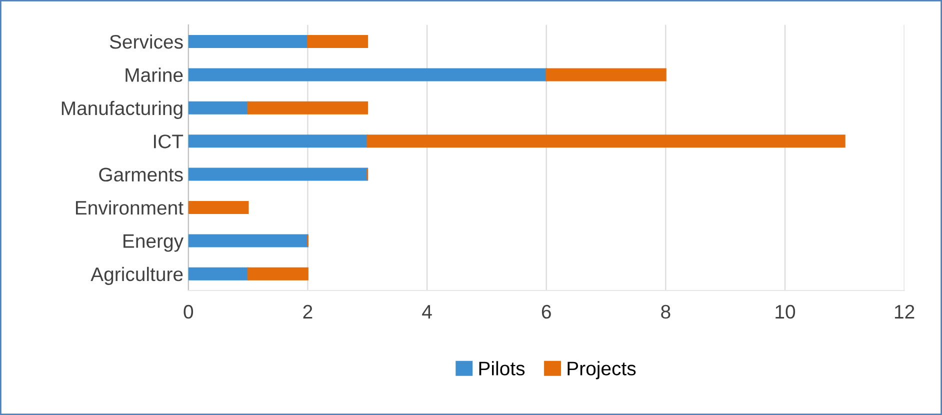 The height and width of the screenshot is (415, 942). What do you see at coordinates (602, 370) in the screenshot?
I see `legend-label: Projects` at bounding box center [602, 370].